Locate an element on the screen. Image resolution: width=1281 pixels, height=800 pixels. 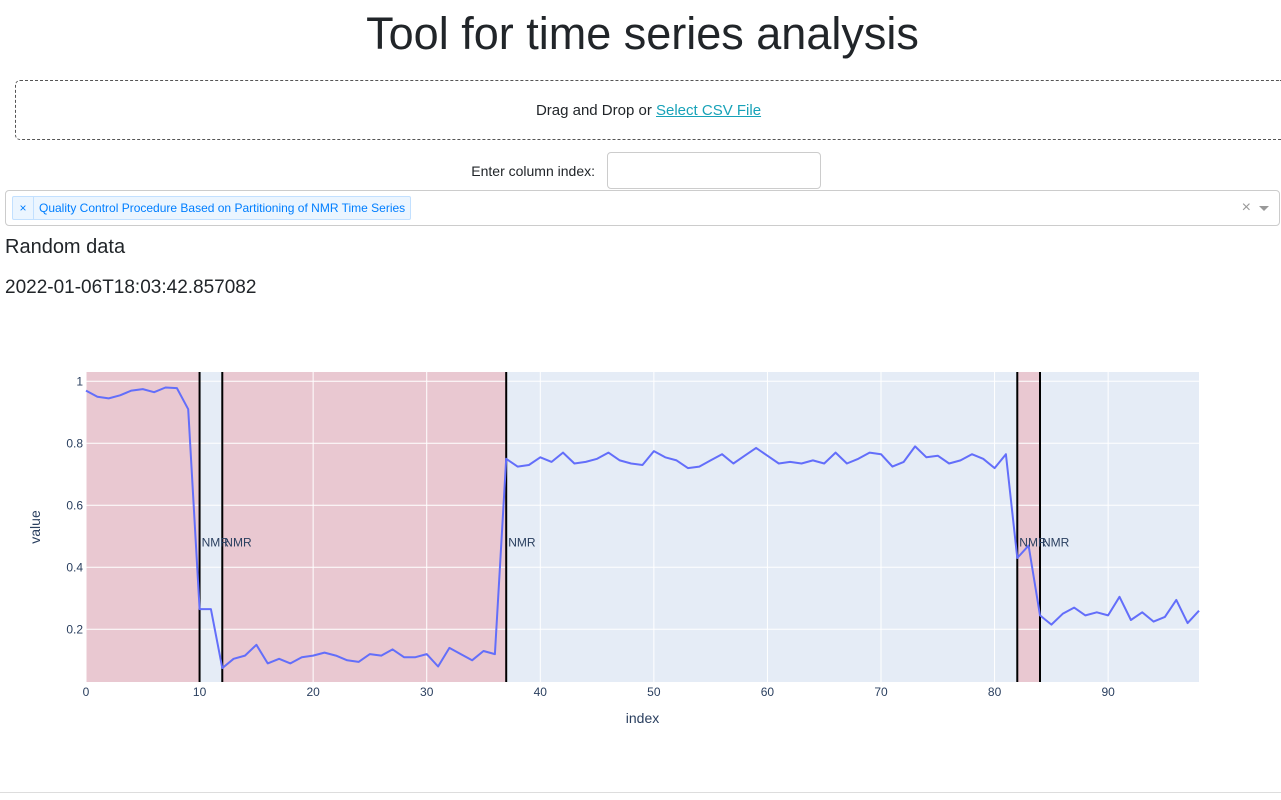
x-axis-title: index is located at coordinates (642, 718).